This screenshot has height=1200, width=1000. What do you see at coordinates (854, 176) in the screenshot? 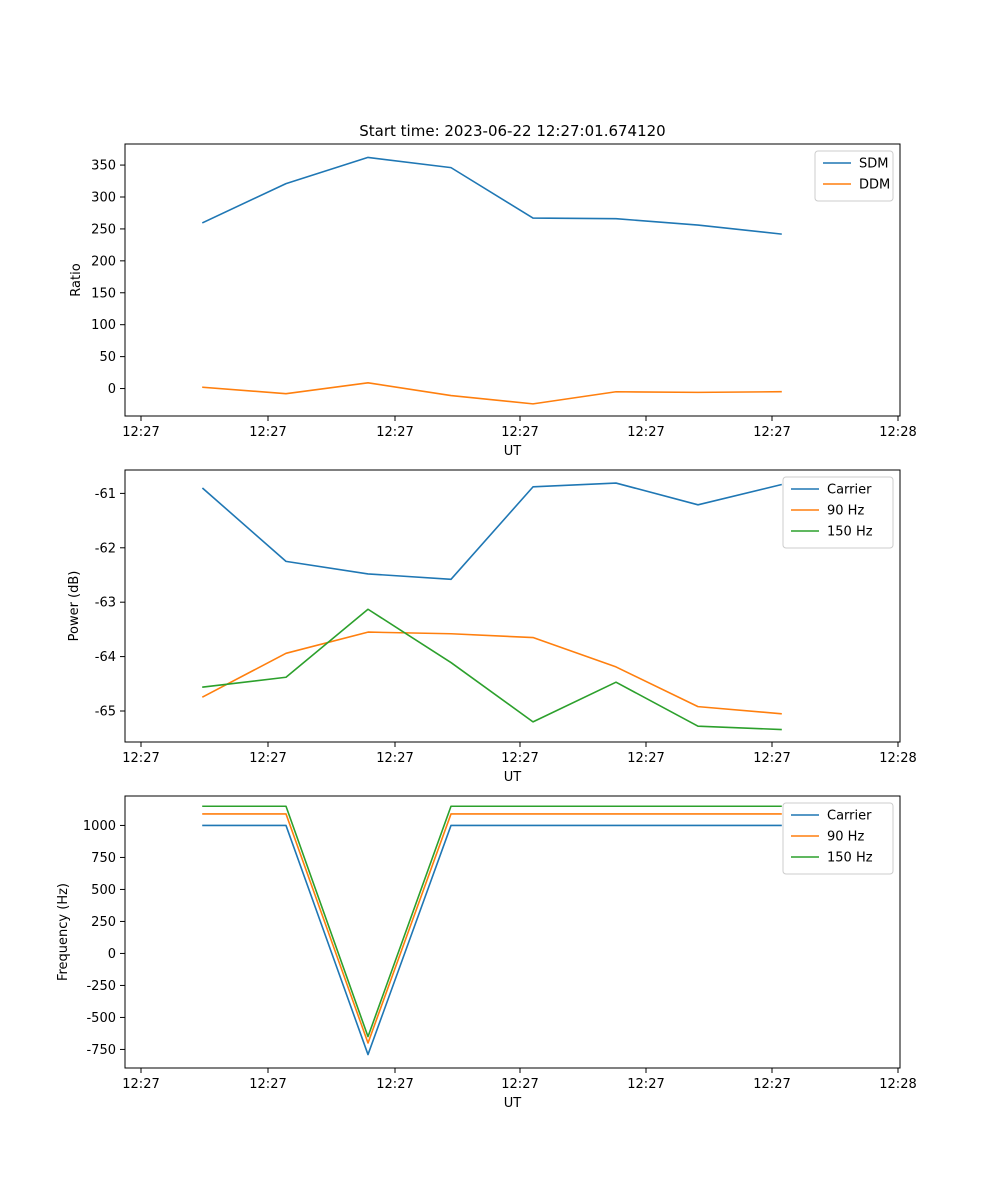
I see `legend: SDM DDM` at bounding box center [854, 176].